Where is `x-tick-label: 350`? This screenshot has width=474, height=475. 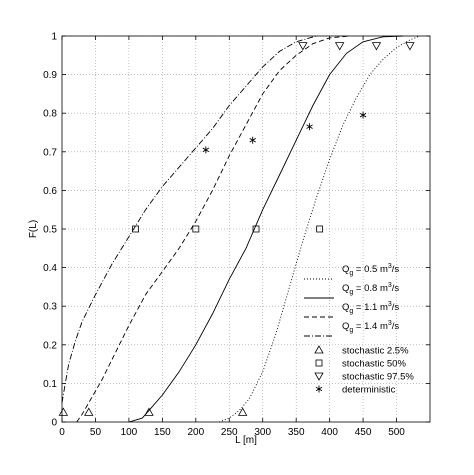
x-tick-label: 350 is located at coordinates (296, 432).